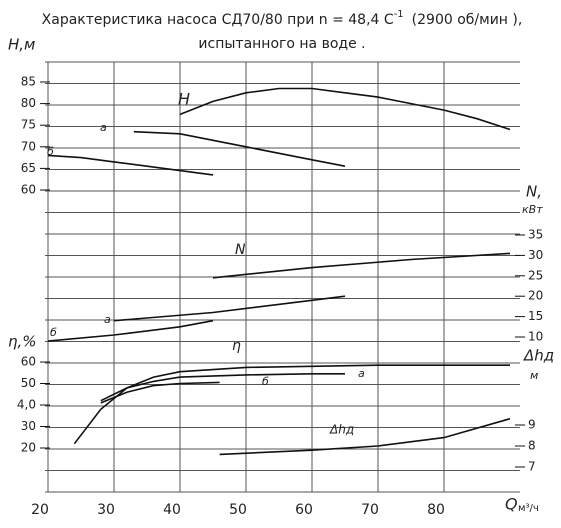 This screenshot has height=528, width=561. Describe the element at coordinates (21, 45) in the screenshot. I see `y-axis-label: Н,м` at that location.